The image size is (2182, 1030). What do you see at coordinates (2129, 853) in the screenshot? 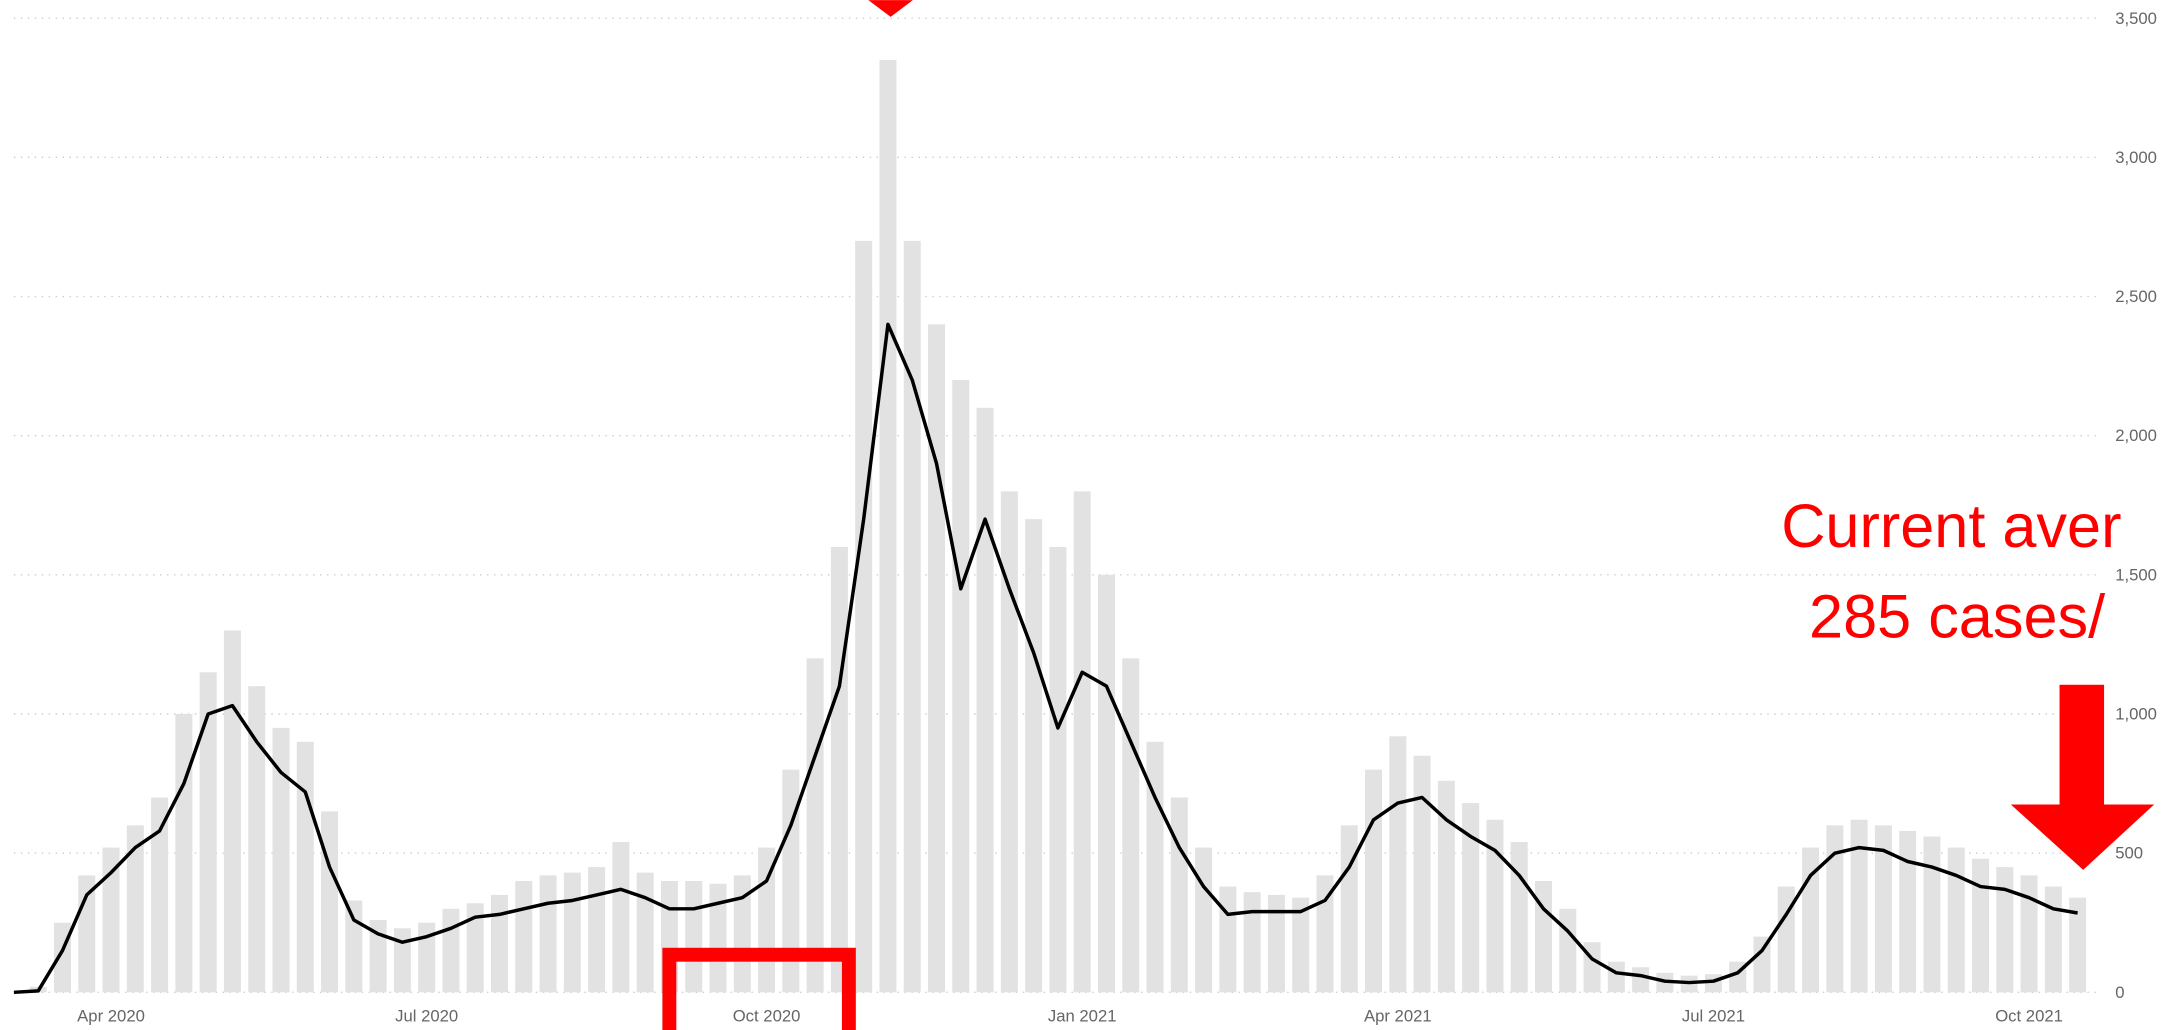
I see `y-tick-label: 500` at bounding box center [2129, 853].